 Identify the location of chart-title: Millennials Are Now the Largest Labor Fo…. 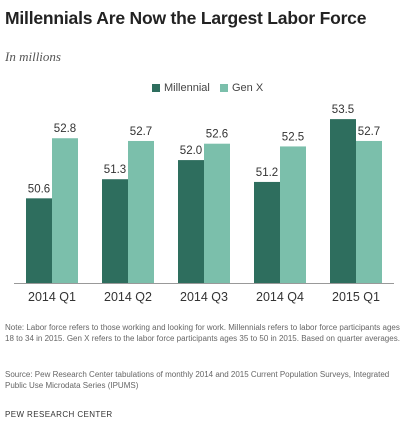
(186, 18).